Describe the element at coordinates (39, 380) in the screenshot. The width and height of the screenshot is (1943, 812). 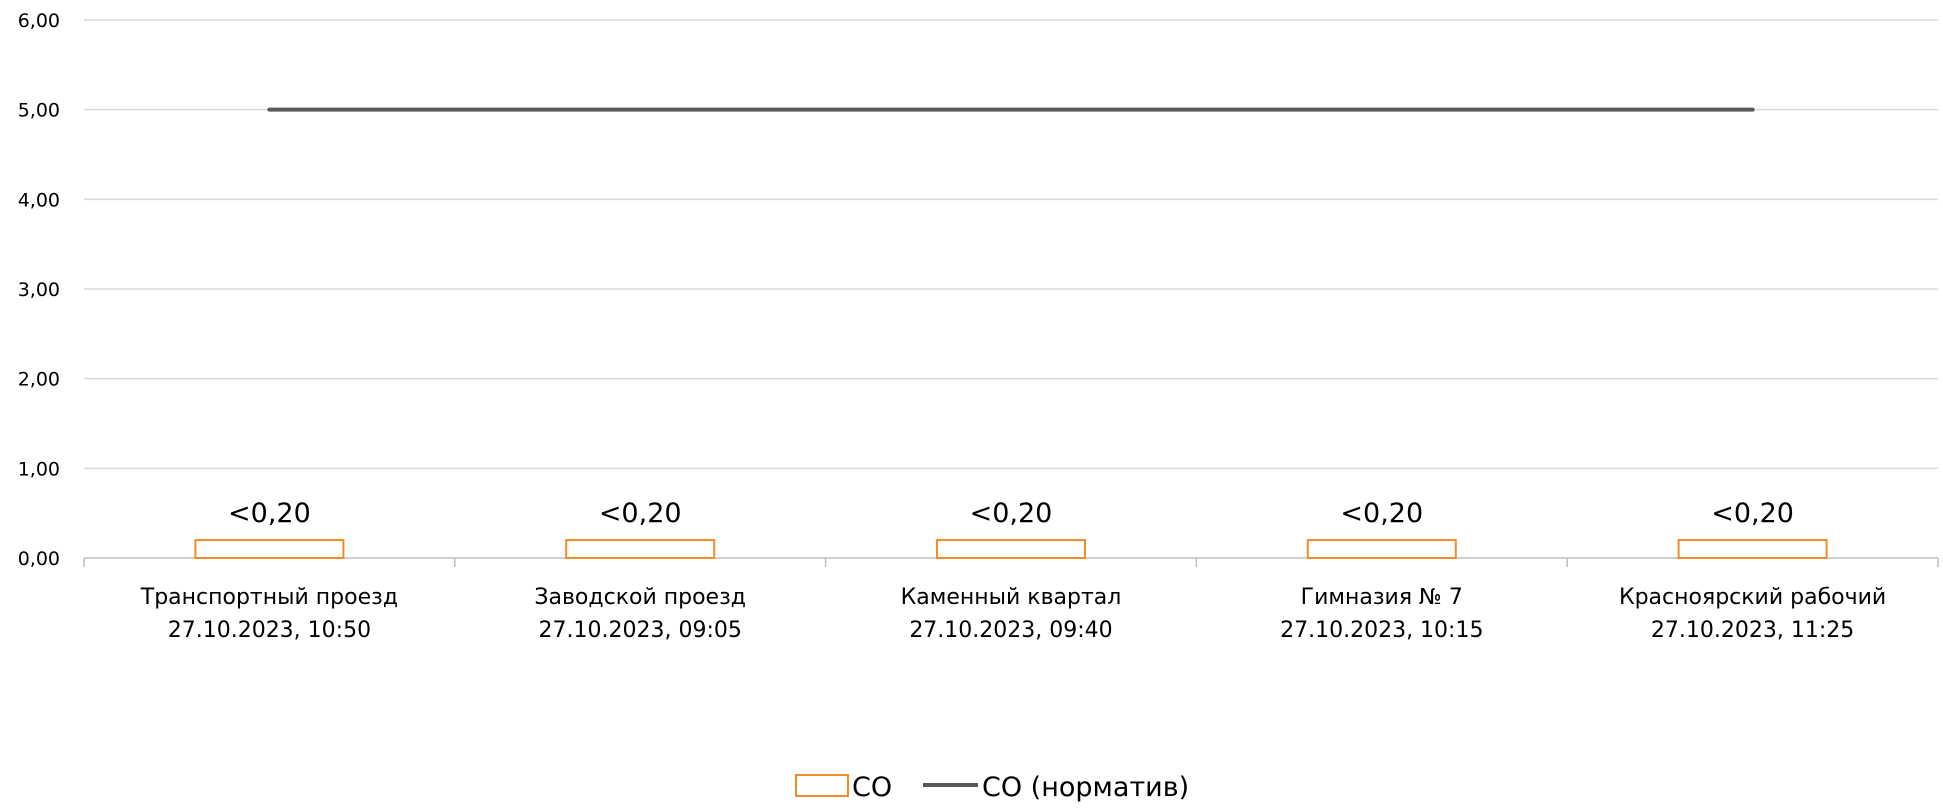
I see `y-tick-label: 2,00` at that location.